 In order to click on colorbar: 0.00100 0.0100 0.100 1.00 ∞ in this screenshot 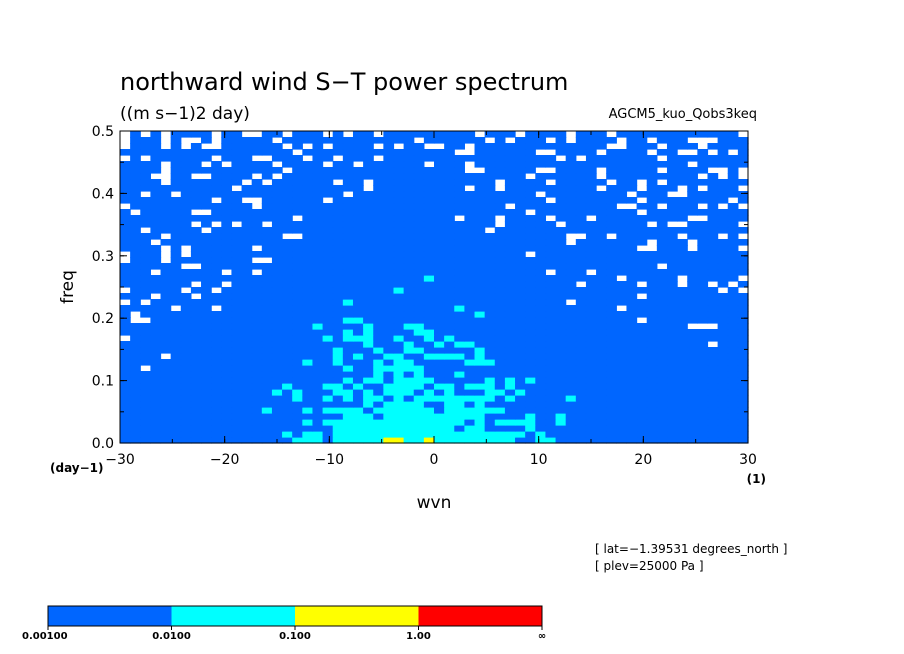, I will do `click(284, 623)`.